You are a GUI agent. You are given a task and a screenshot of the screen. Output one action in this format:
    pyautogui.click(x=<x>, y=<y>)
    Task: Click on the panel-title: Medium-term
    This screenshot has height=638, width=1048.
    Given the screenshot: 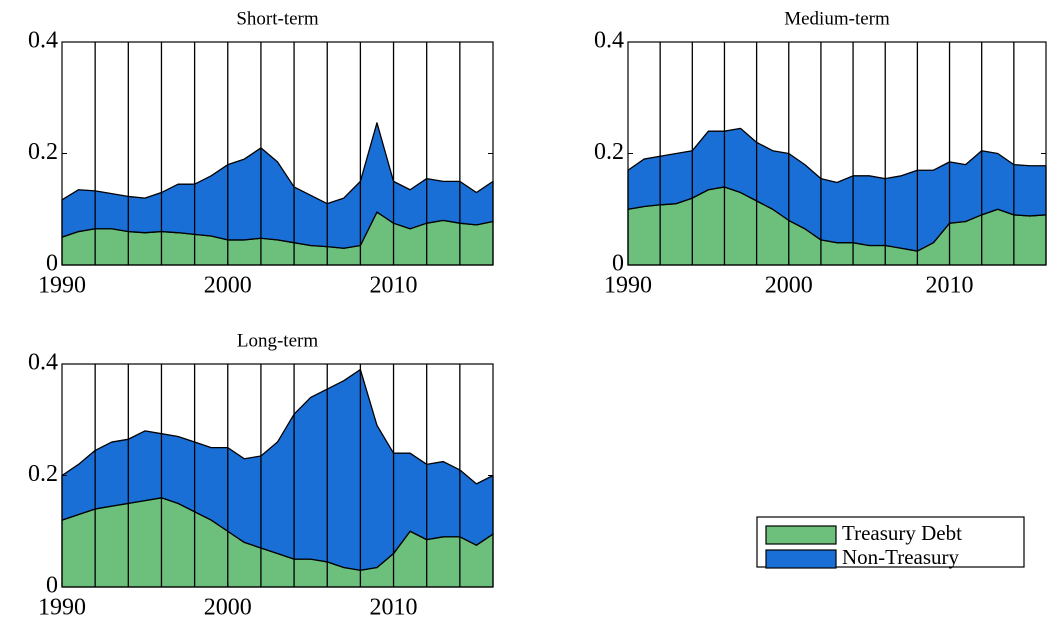 What is the action you would take?
    pyautogui.click(x=837, y=18)
    